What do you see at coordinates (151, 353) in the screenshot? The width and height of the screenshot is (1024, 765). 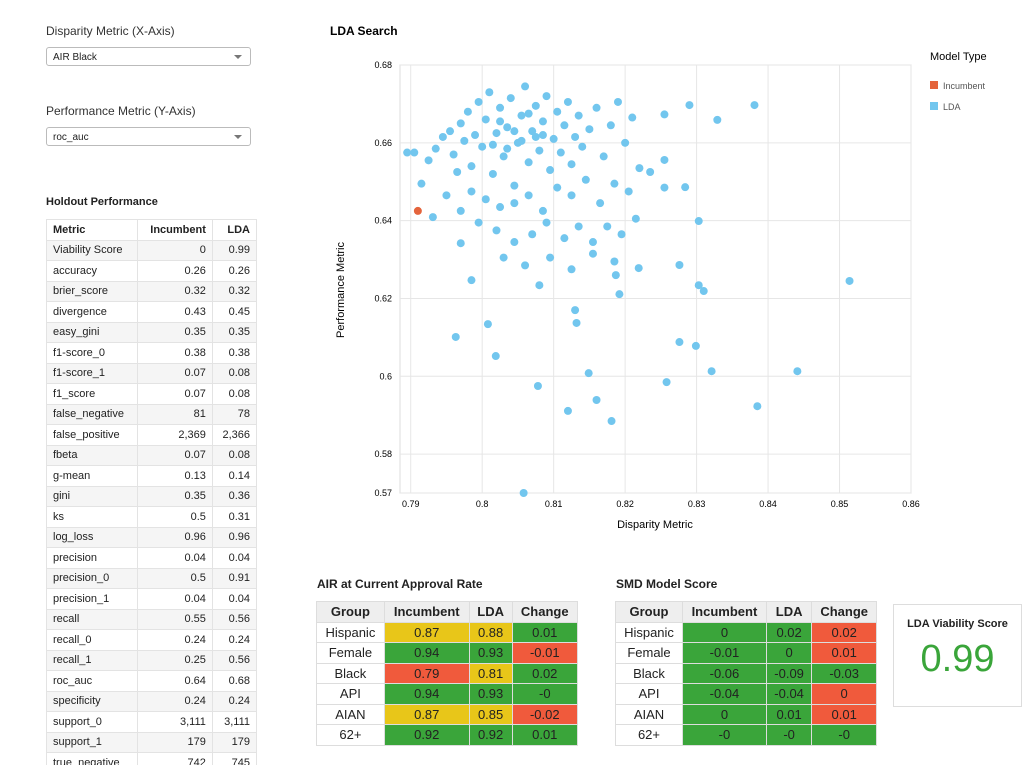 I see `row: f1-score_0 0.38 0.38` at bounding box center [151, 353].